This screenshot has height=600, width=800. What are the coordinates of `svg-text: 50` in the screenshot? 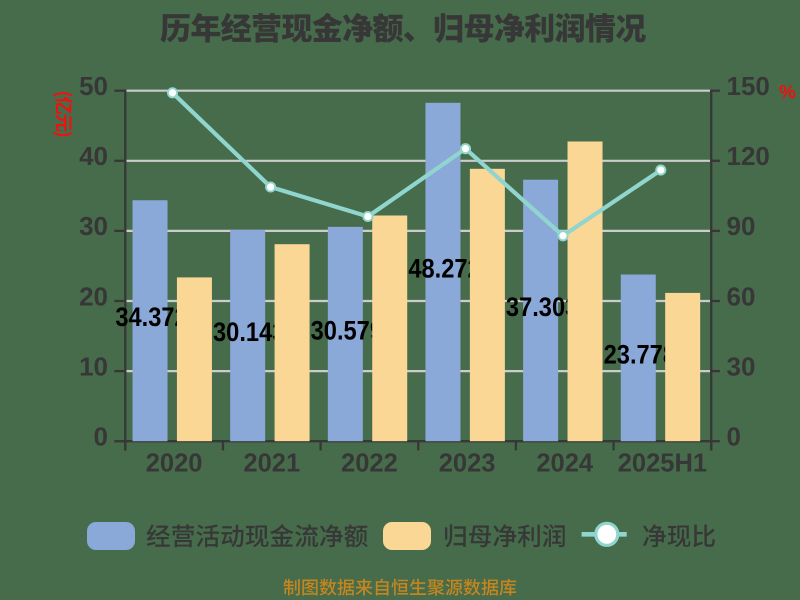 It's located at (93, 86).